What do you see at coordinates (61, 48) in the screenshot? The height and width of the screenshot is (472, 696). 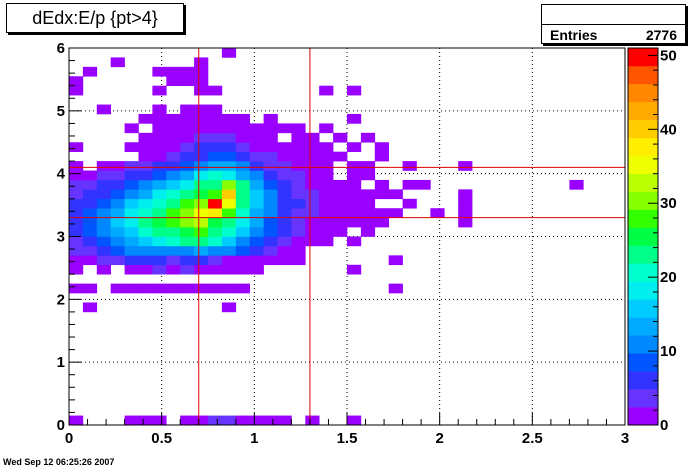 I see `y-tick-label: 6` at bounding box center [61, 48].